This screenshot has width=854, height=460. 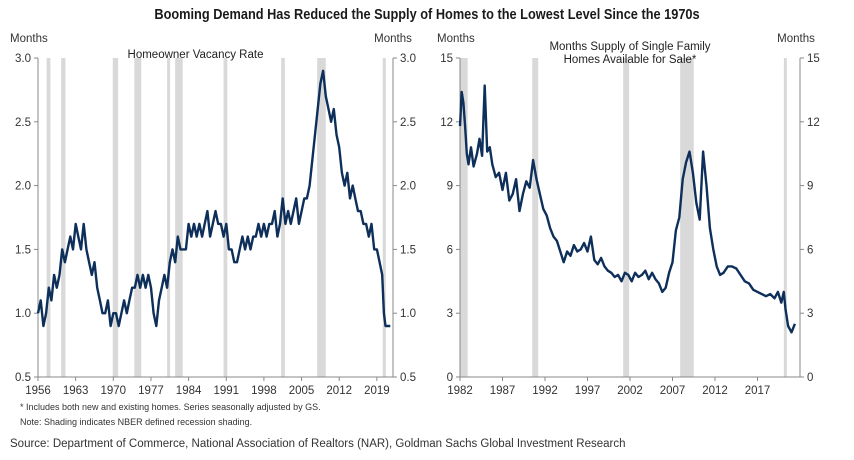 What do you see at coordinates (408, 59) in the screenshot?
I see `vacancy-y-tick-label-right: 3.0` at bounding box center [408, 59].